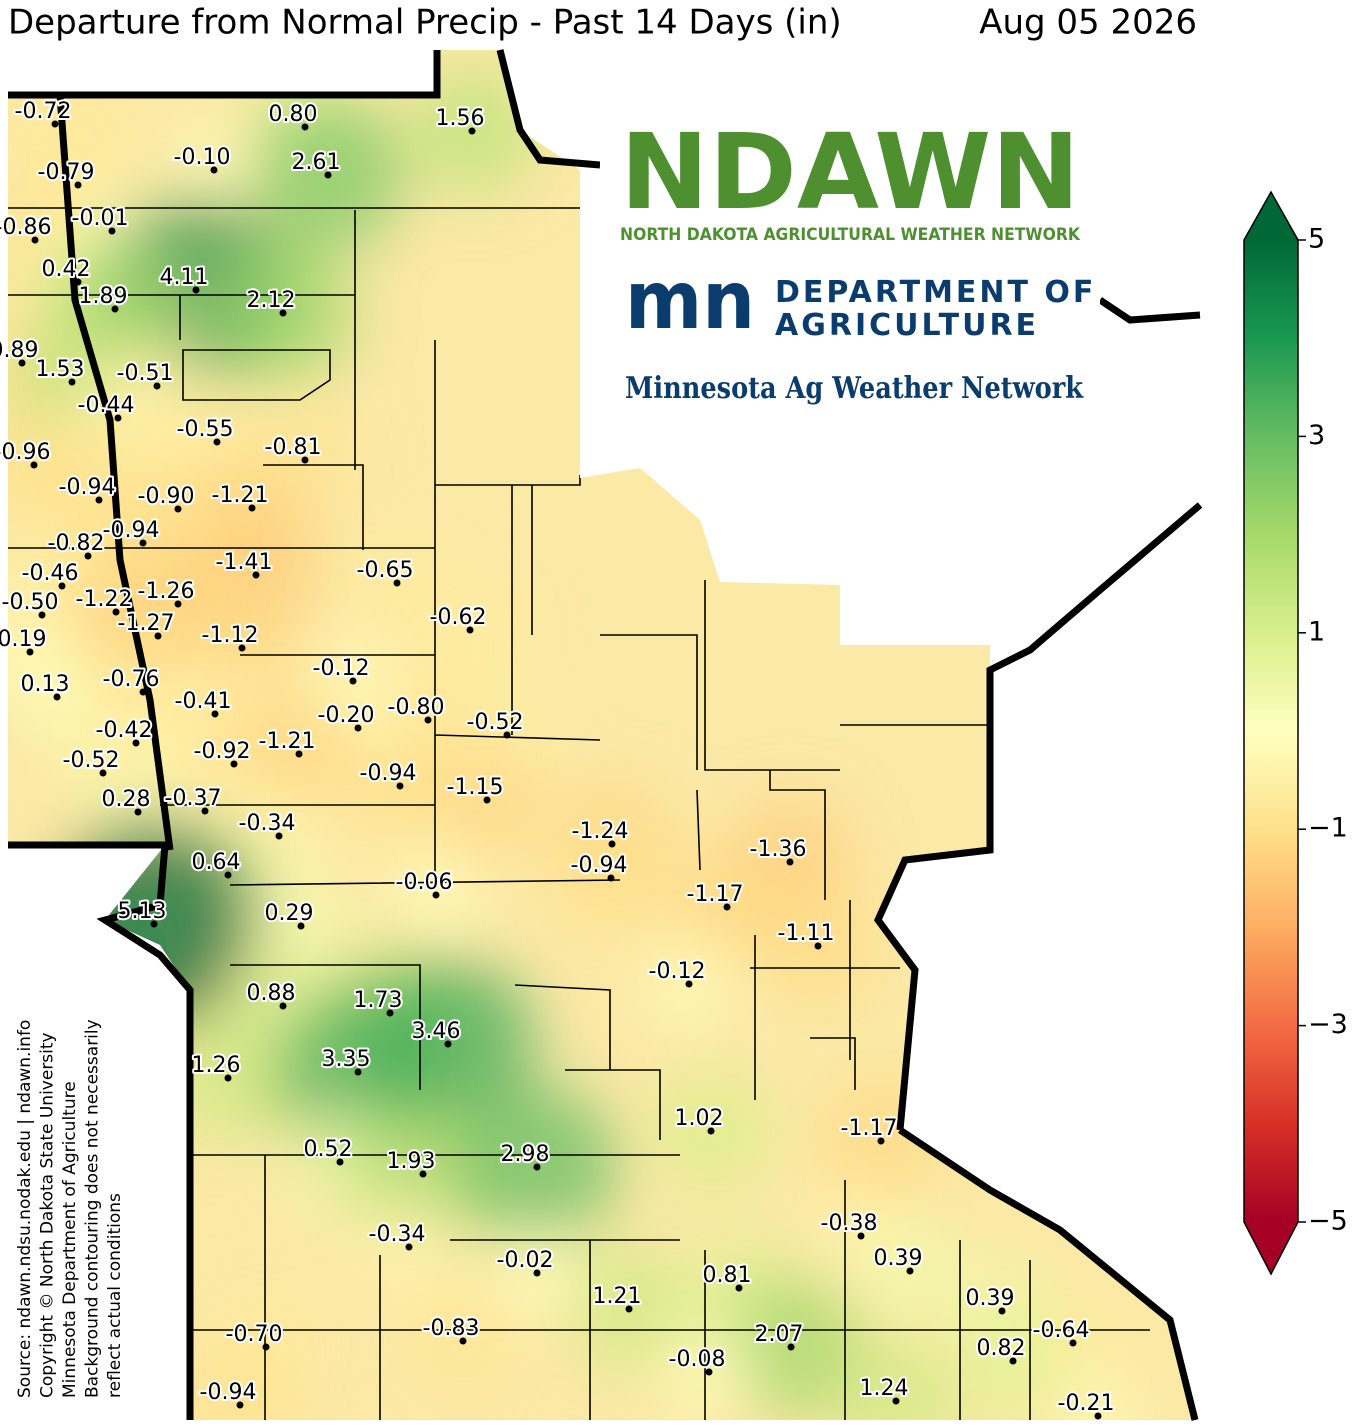 The image size is (1360, 1428). Describe the element at coordinates (1328, 1024) in the screenshot. I see `colorbar-tick-label: −3` at that location.